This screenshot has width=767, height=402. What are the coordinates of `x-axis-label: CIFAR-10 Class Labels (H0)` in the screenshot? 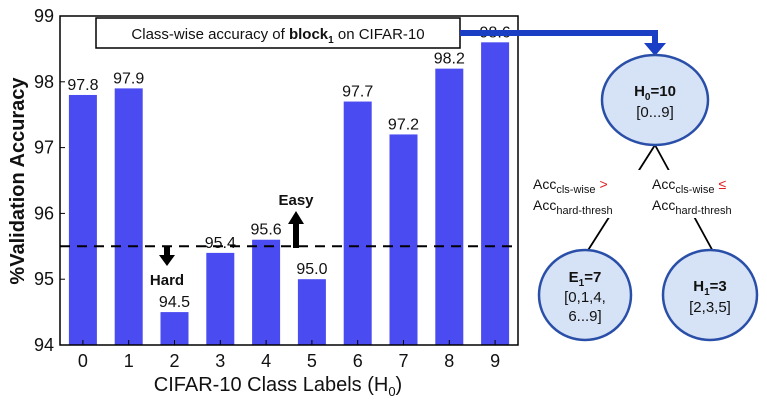 It's located at (278, 386).